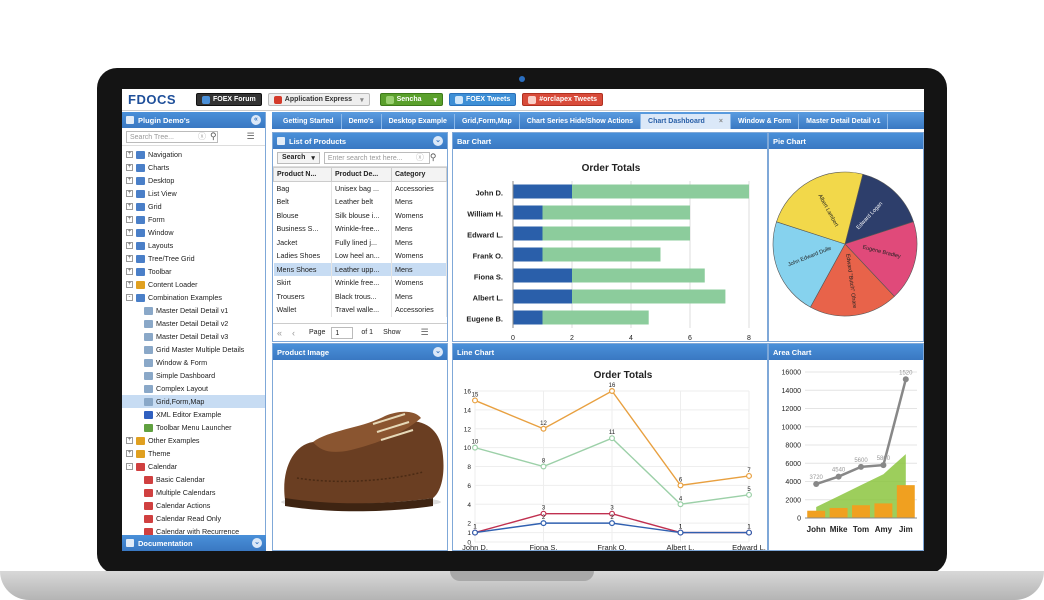  What do you see at coordinates (581, 121) in the screenshot?
I see `tab: Chart Series Hide/Show Actions` at bounding box center [581, 121].